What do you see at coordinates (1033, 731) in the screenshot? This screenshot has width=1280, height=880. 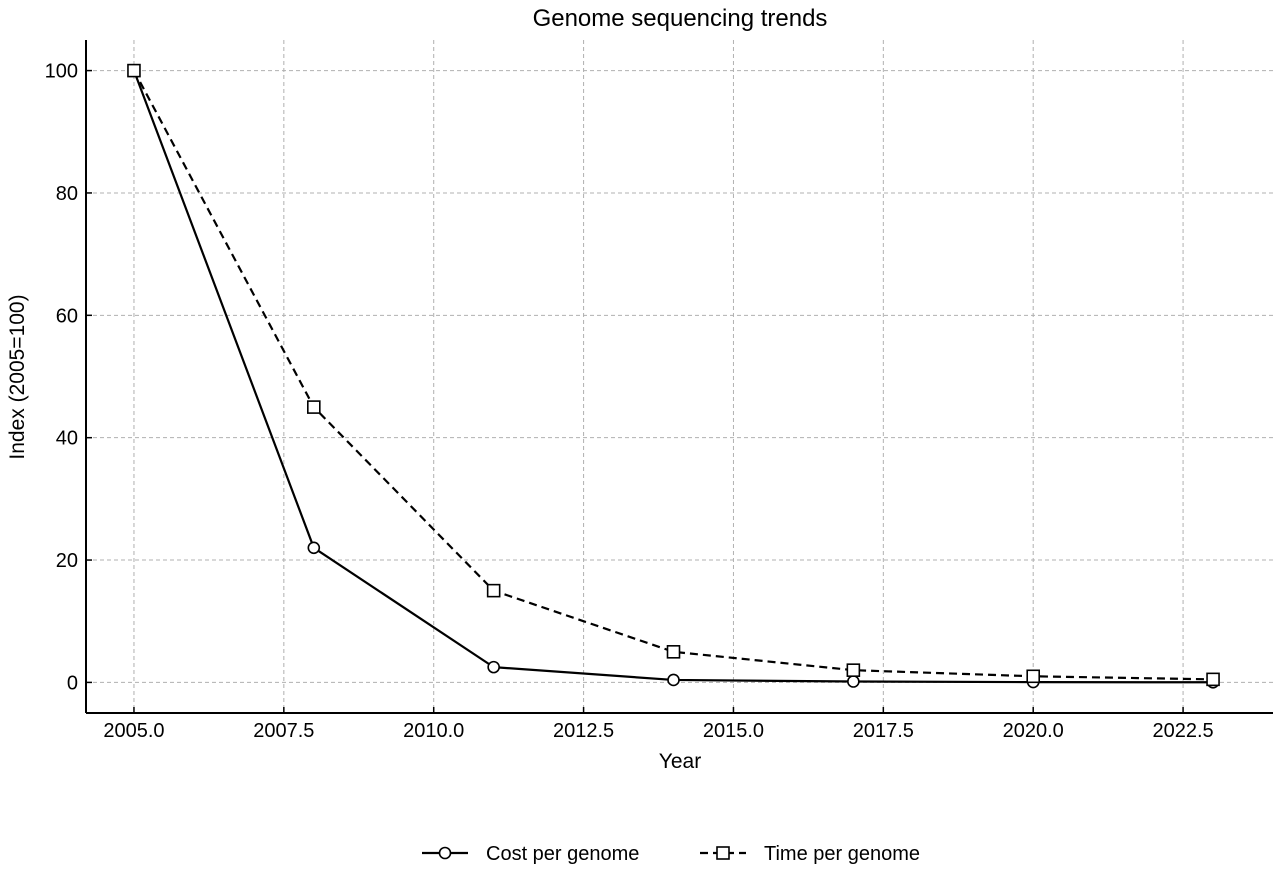 I see `x-tick-label: 2020.0` at bounding box center [1033, 731].